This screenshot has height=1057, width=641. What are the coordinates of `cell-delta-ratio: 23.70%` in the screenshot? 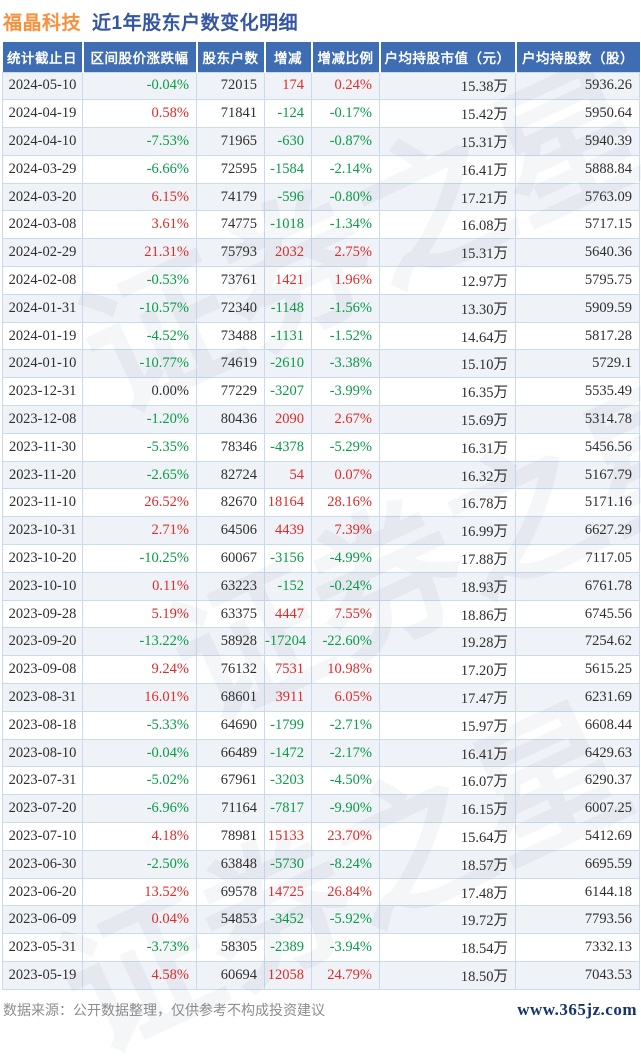 It's located at (345, 836).